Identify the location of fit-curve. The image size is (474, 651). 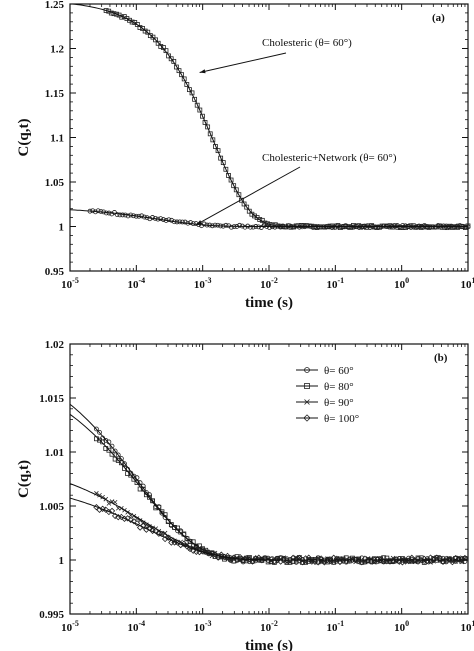
(268, 218).